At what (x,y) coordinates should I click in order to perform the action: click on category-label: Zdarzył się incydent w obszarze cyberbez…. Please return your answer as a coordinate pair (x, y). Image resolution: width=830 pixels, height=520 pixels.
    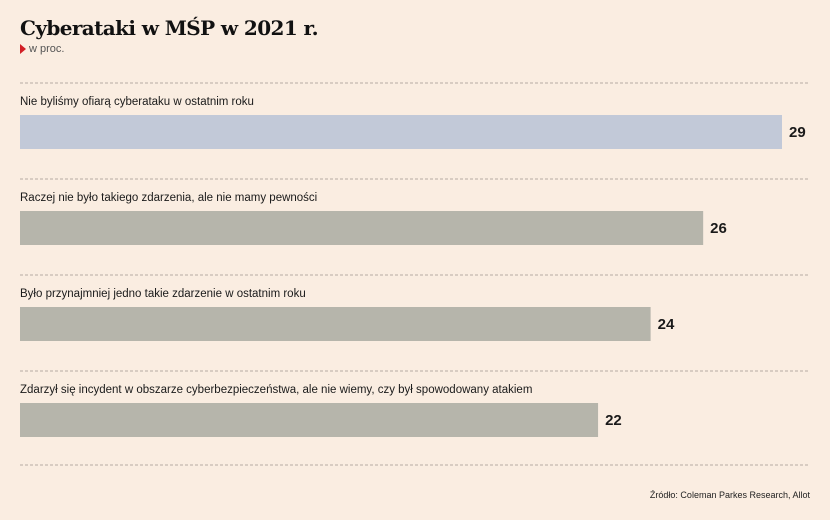
    Looking at the image, I should click on (276, 390).